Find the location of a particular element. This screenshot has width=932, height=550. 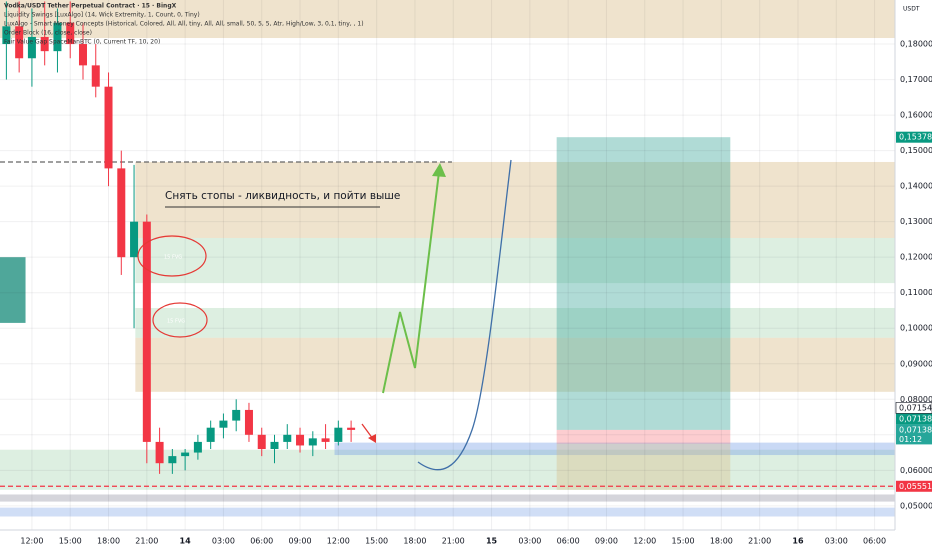

x-tick-label: 16 is located at coordinates (798, 541).